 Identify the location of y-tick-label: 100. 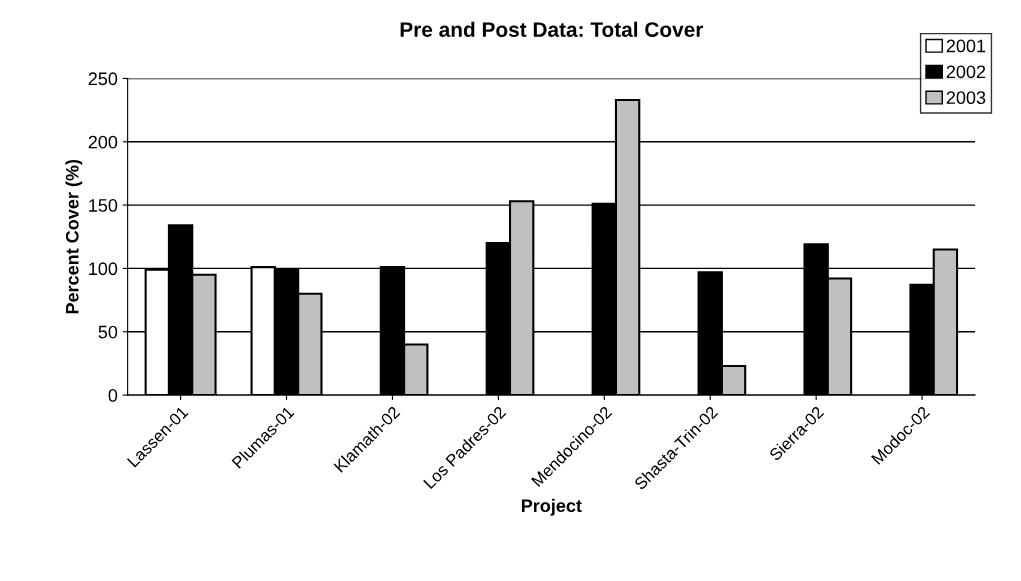
(103, 269).